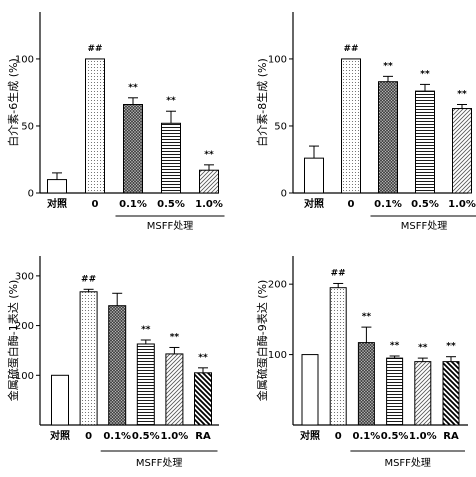 This screenshot has height=477, width=476. What do you see at coordinates (262, 102) in the screenshot?
I see `y-axis-label: 白介素-8生成 (%)` at bounding box center [262, 102].